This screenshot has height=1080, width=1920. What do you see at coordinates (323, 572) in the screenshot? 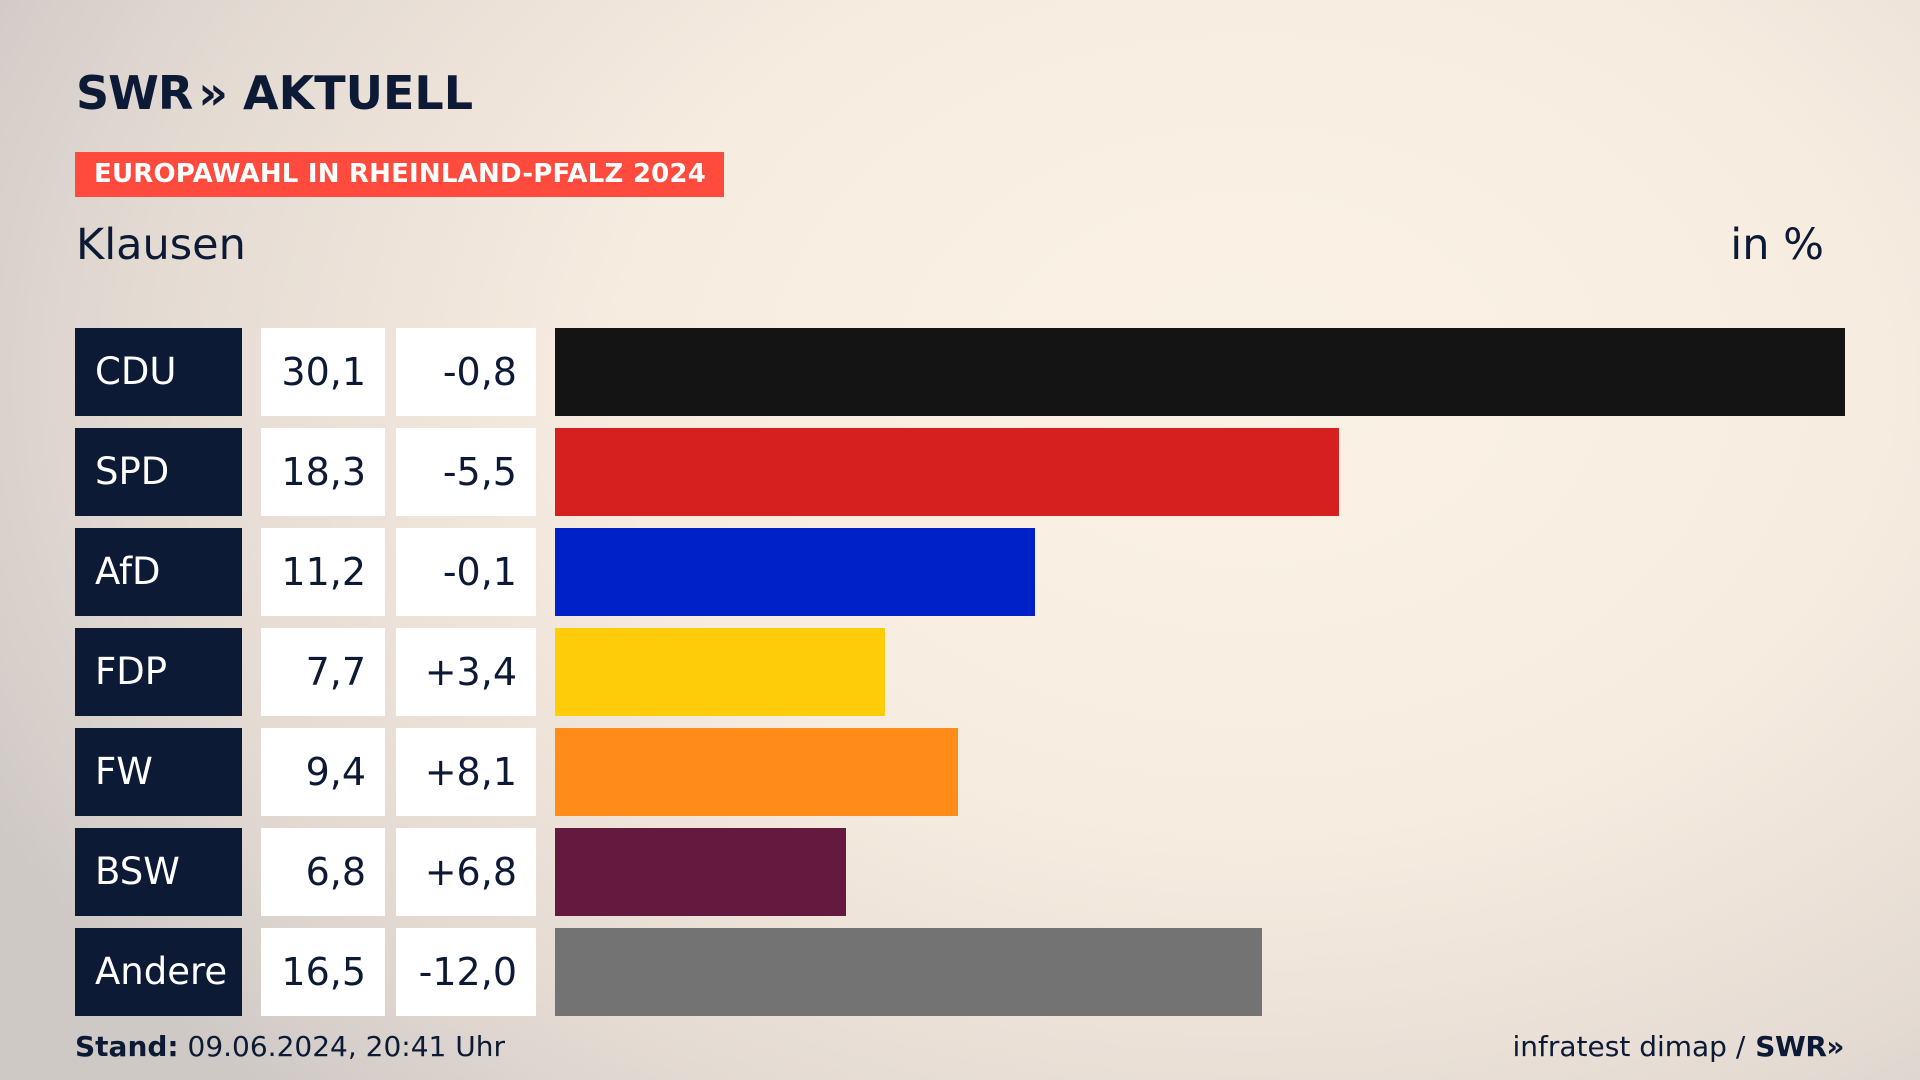
I see `vote-share-value: 11,2` at bounding box center [323, 572].